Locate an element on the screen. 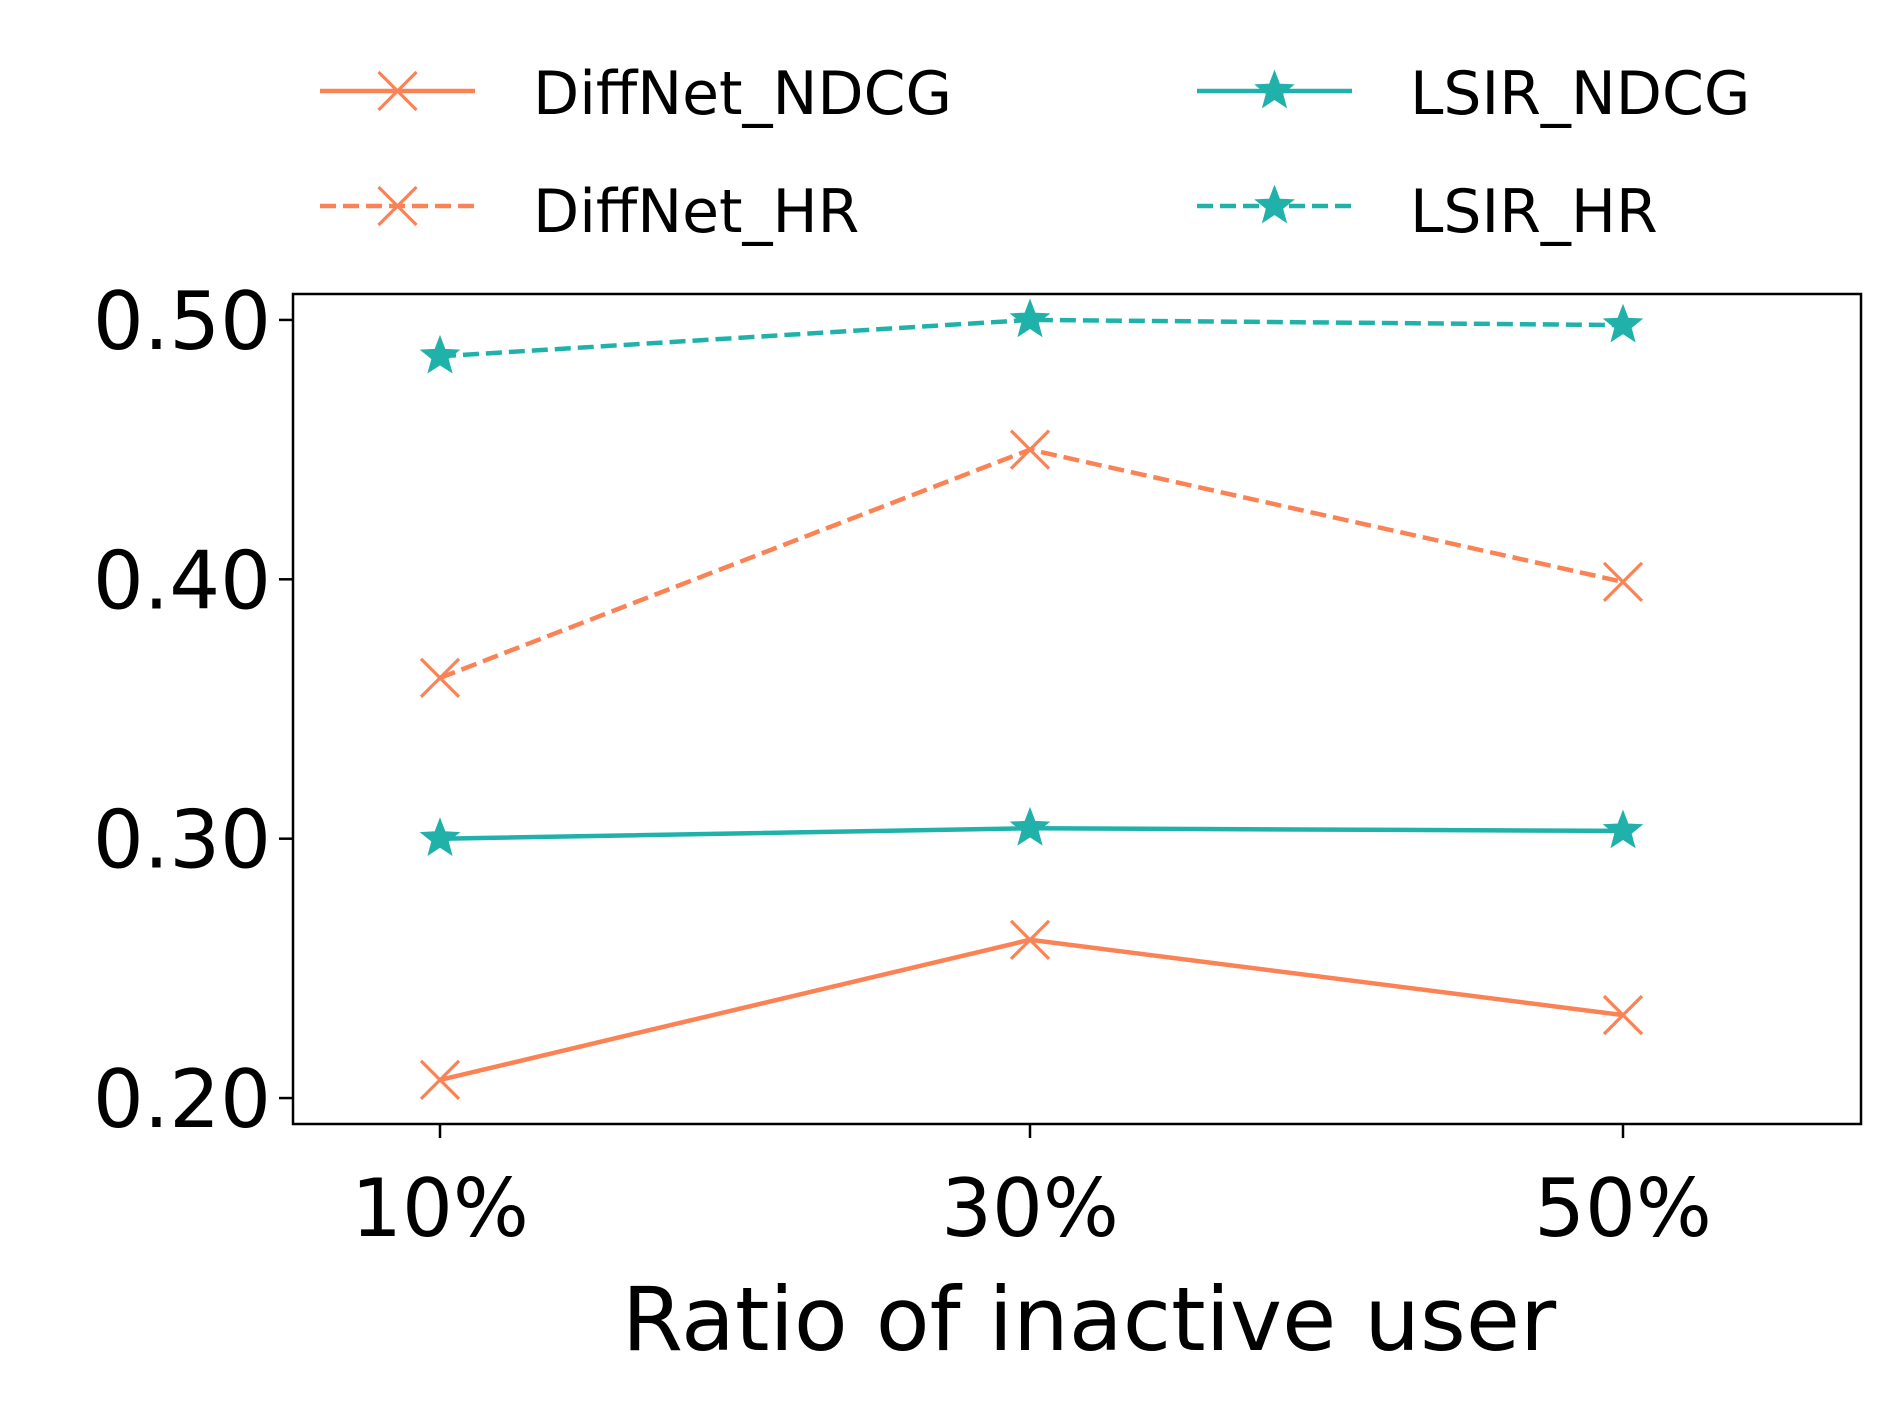 The width and height of the screenshot is (1890, 1402). legend-item-diffnet-hr: DiffNet_HR is located at coordinates (589, 212).